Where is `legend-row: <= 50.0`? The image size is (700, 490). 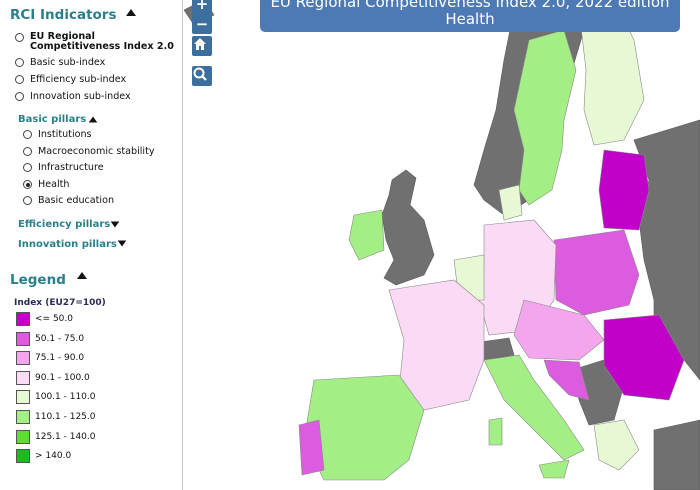
legend-row: <= 50.0 is located at coordinates (44, 319).